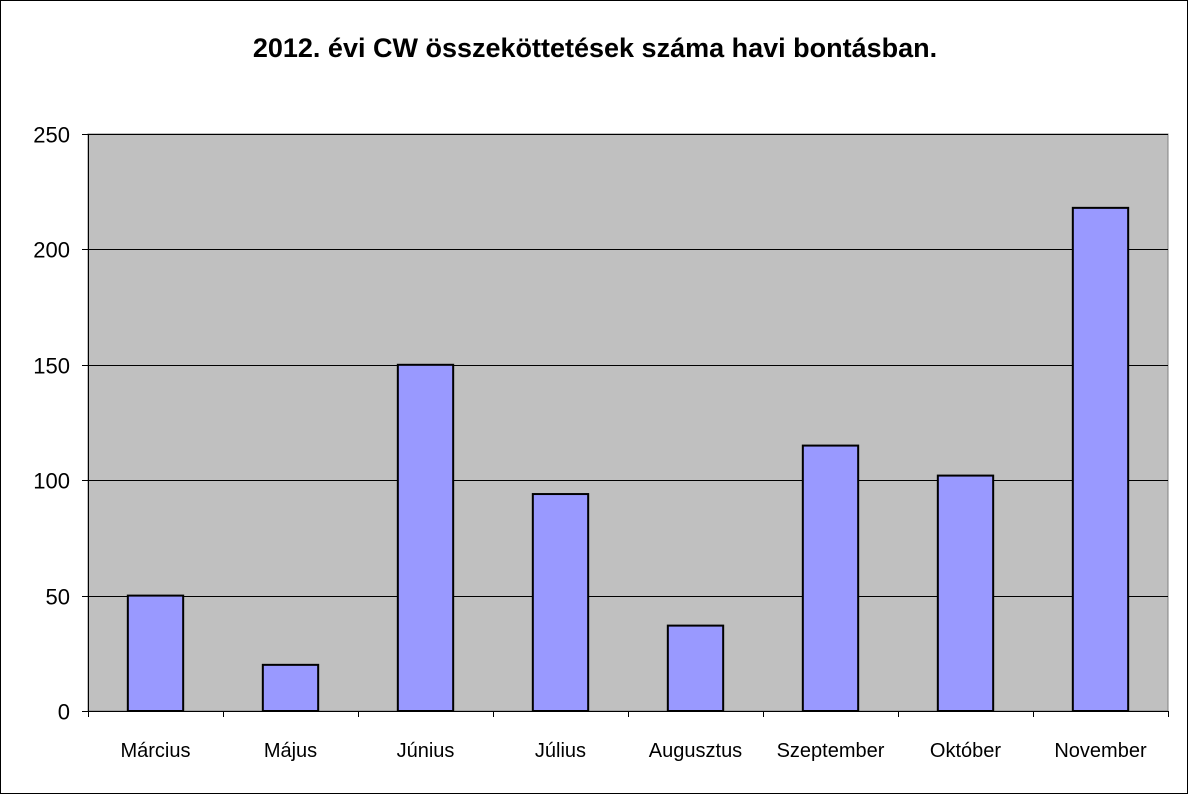  I want to click on y-tick-label: 0, so click(64, 712).